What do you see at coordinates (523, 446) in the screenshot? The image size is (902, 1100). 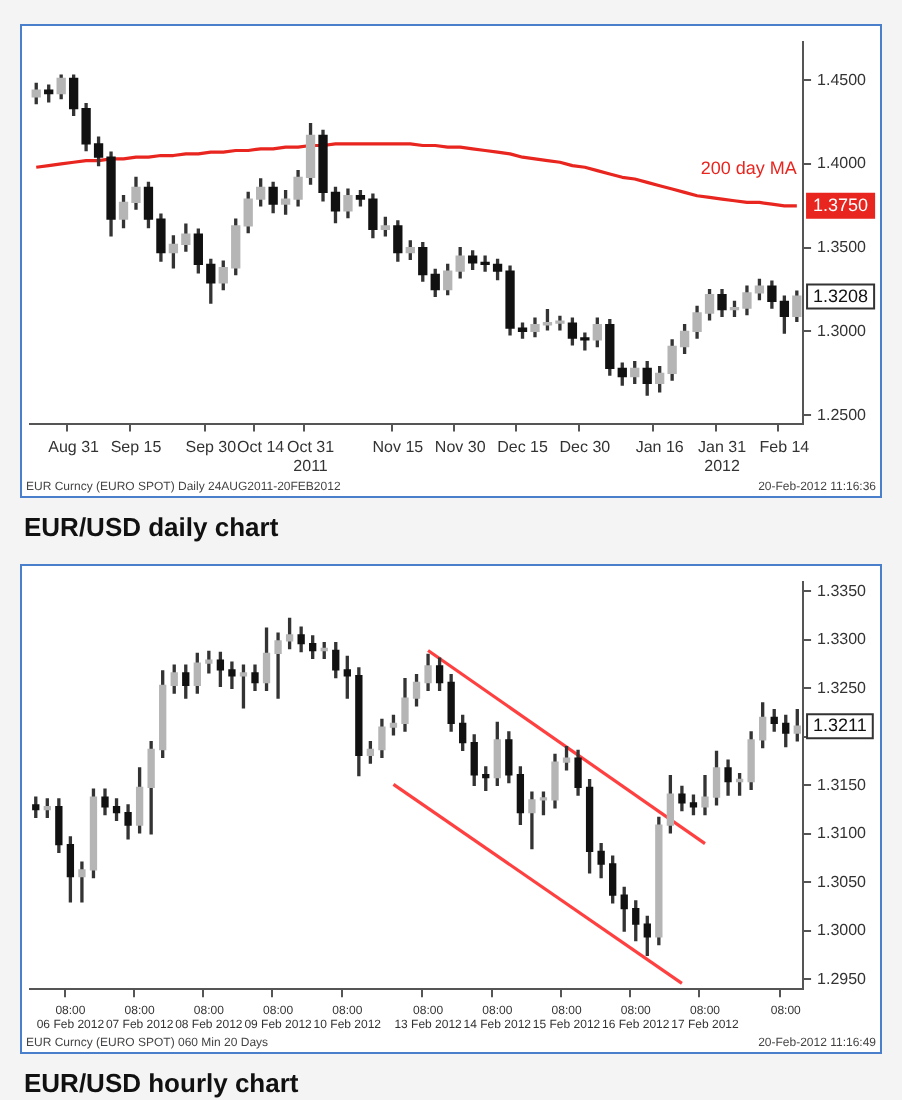 I see `x-tick-label: Dec 15` at bounding box center [523, 446].